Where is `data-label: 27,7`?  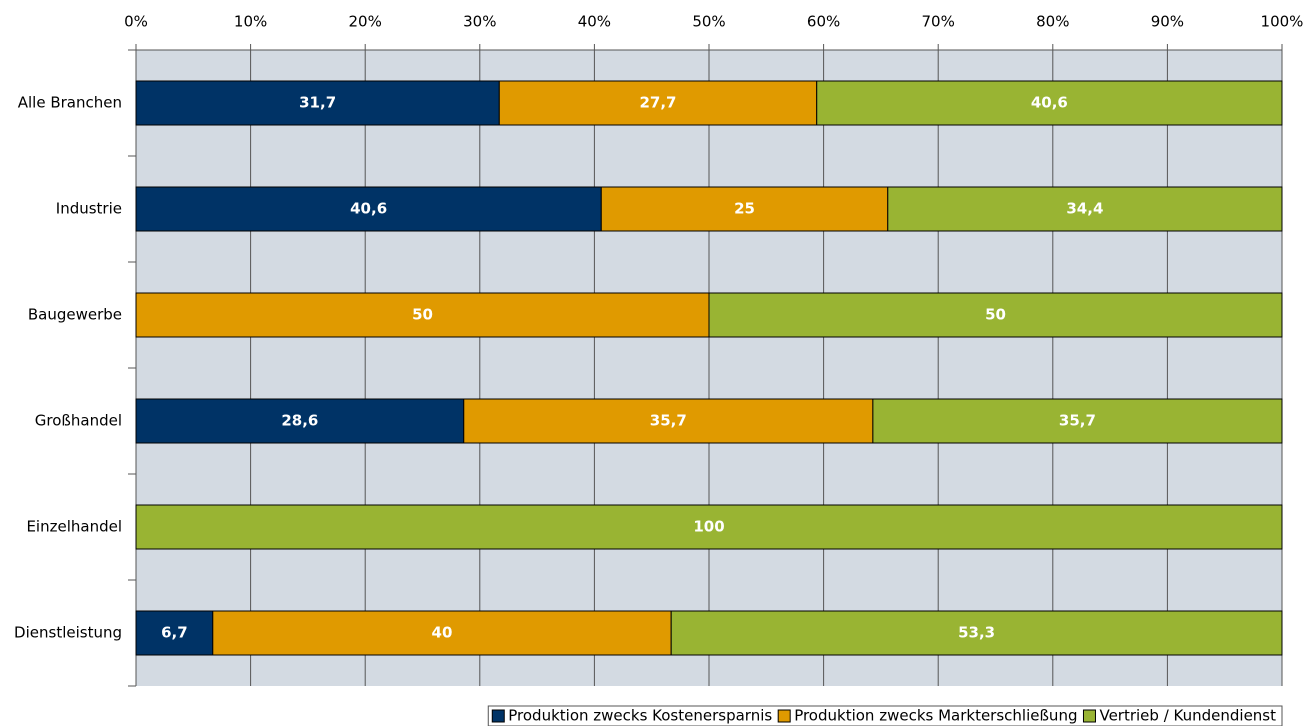
data-label: 27,7 is located at coordinates (657, 103).